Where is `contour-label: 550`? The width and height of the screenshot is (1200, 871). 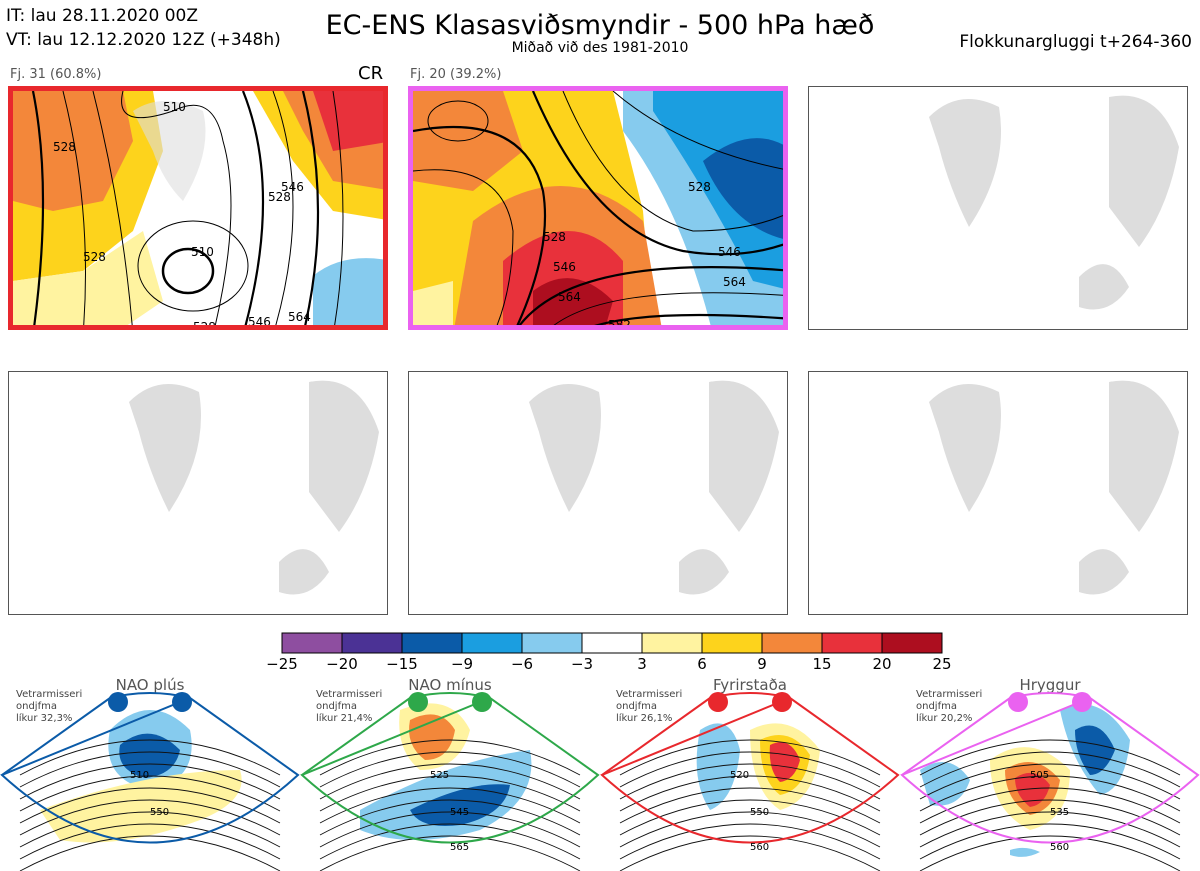 contour-label: 550 is located at coordinates (159, 812).